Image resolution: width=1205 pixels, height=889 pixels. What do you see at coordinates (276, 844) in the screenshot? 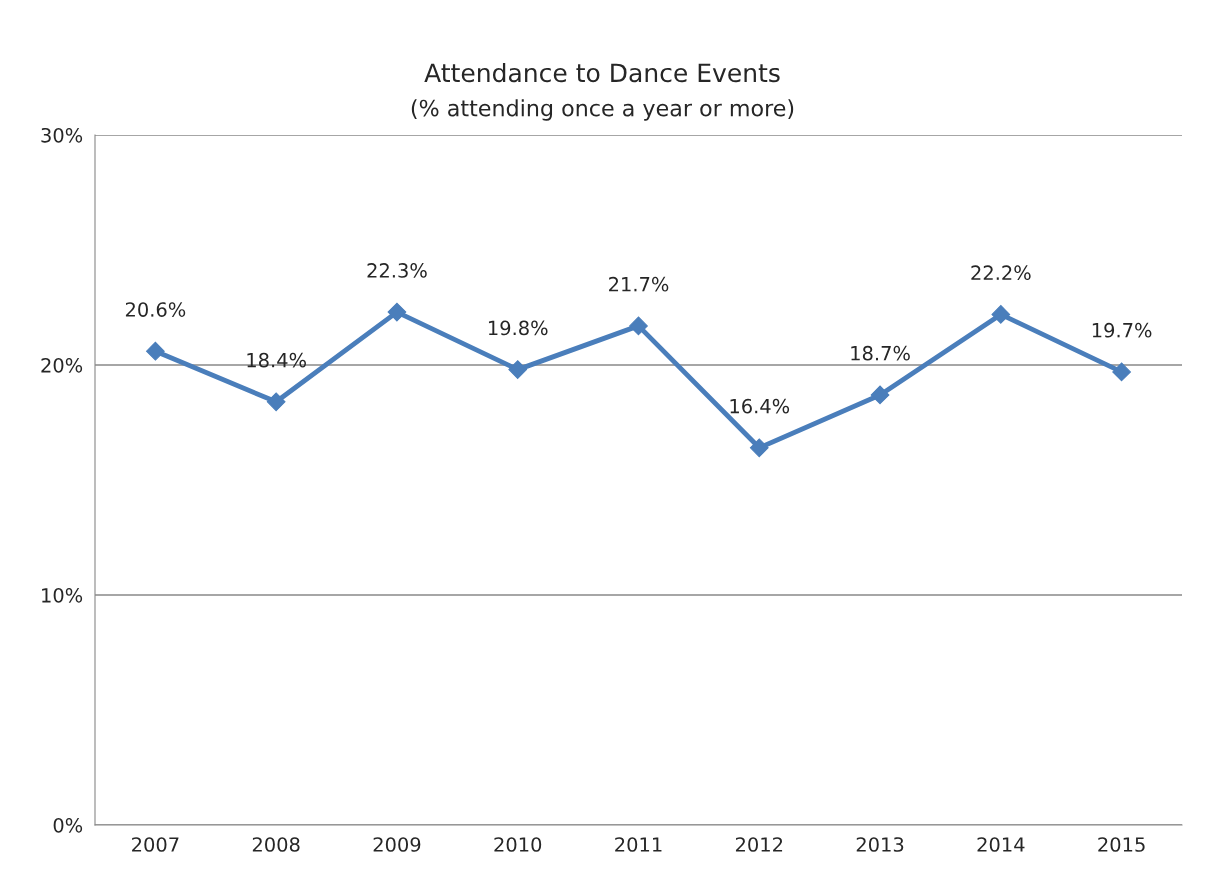
I see `x-tick-label: 2008` at bounding box center [276, 844].